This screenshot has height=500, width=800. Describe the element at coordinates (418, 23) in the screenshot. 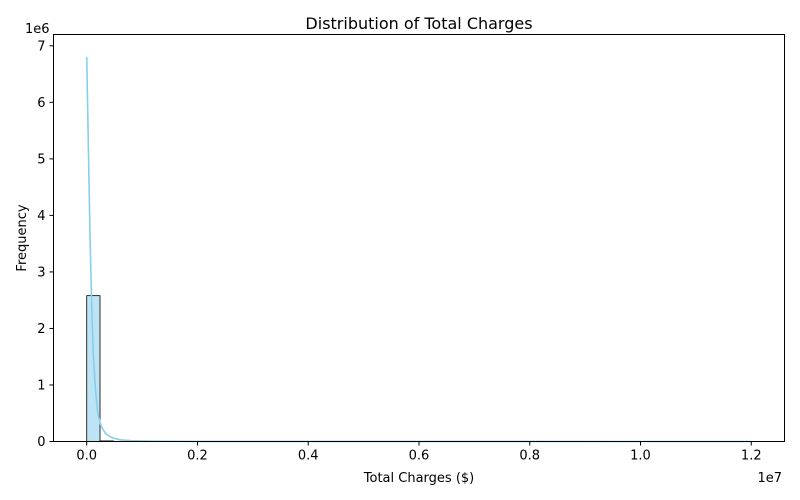

I see `chart-title: Distribution of Total Charges` at that location.